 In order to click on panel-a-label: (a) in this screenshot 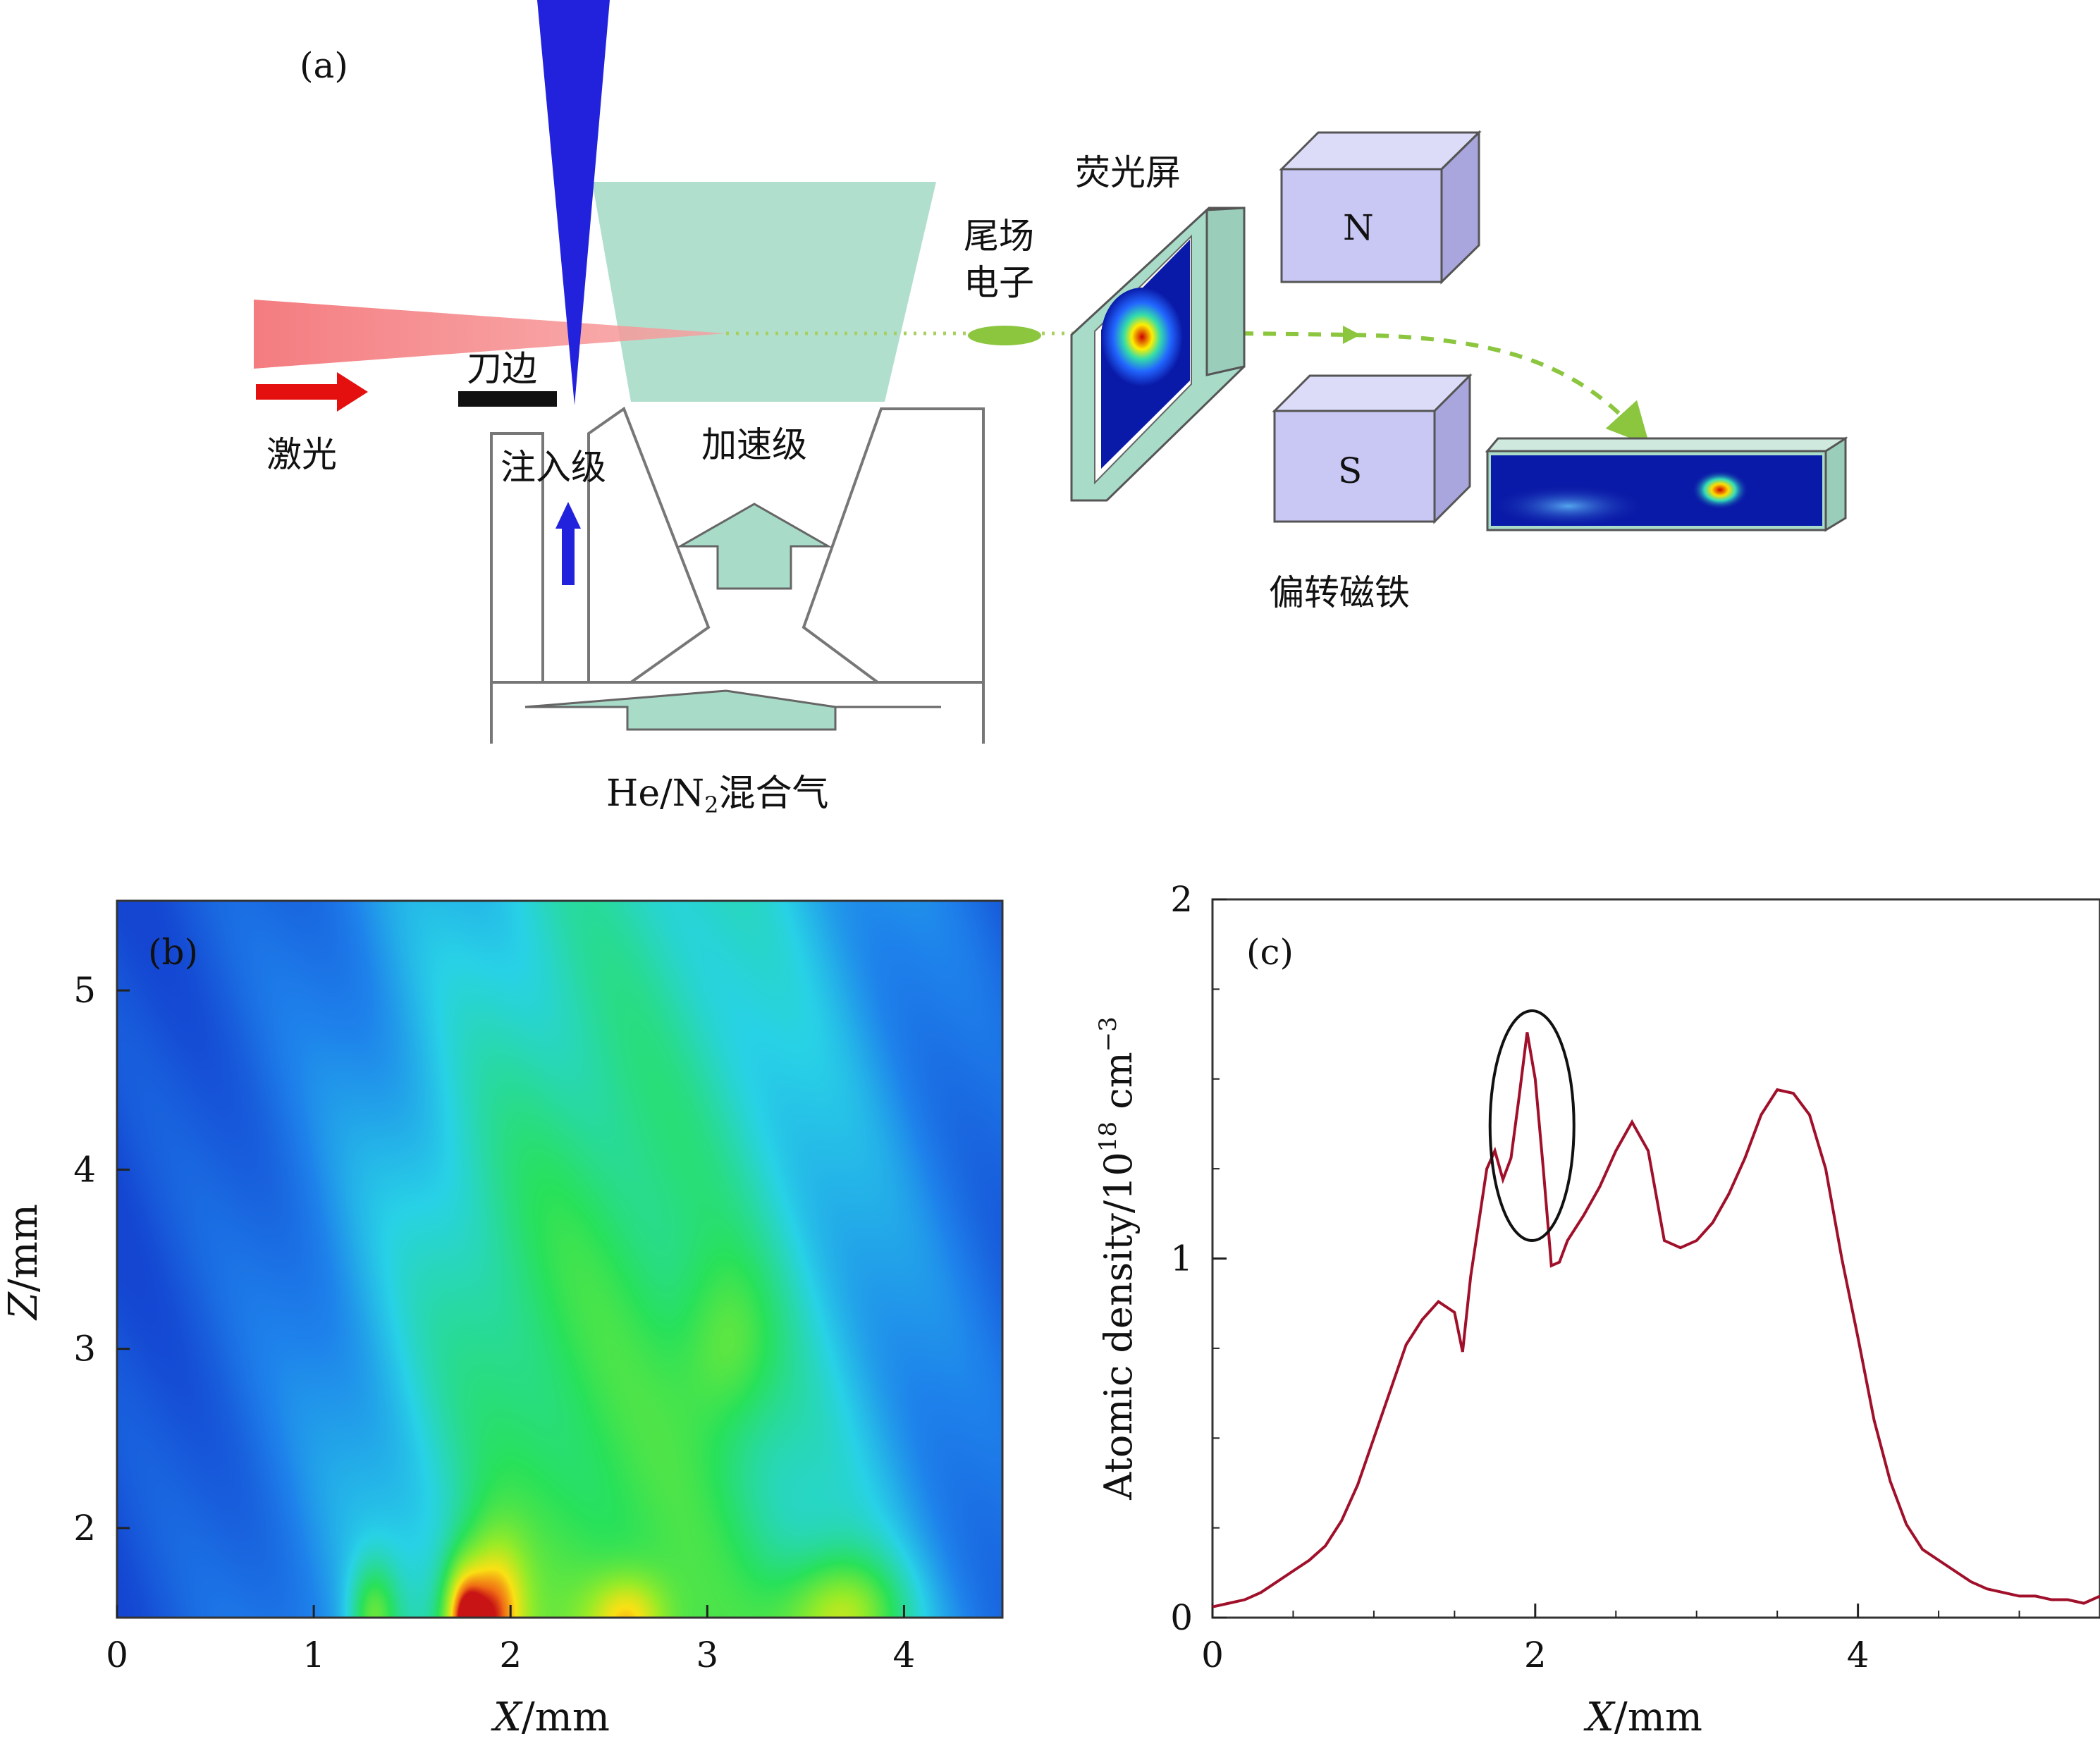, I will do `click(324, 65)`.